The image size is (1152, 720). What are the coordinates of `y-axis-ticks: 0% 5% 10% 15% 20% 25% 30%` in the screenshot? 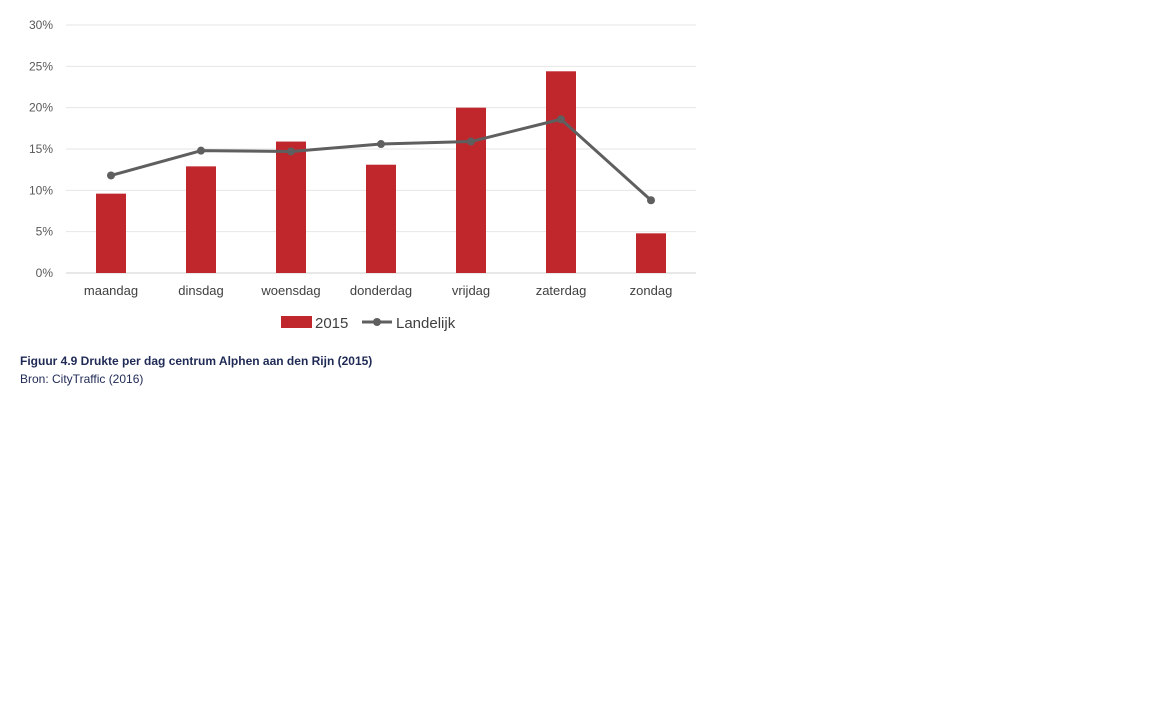 It's located at (41, 149).